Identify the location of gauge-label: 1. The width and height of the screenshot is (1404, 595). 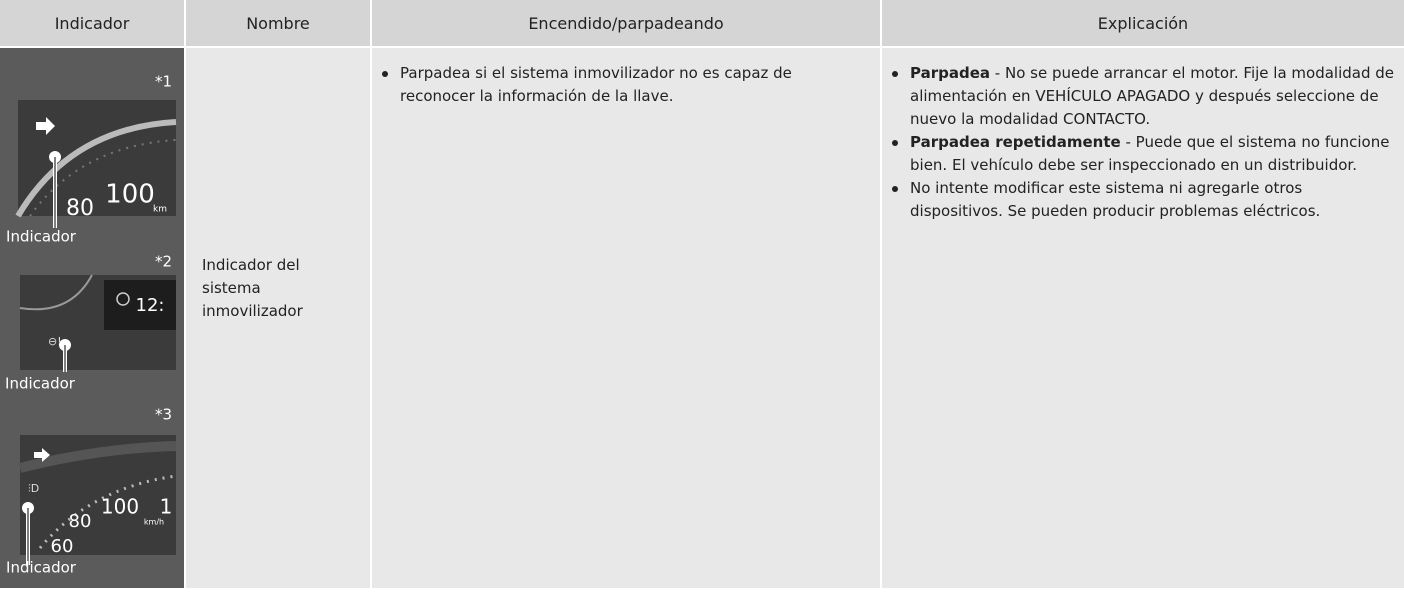
(166, 507).